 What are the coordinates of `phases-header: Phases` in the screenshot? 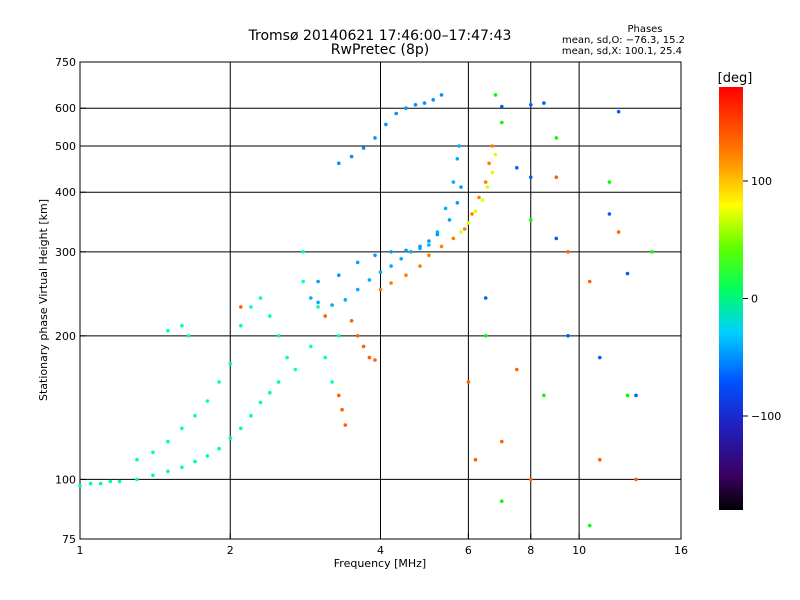 It's located at (644, 29).